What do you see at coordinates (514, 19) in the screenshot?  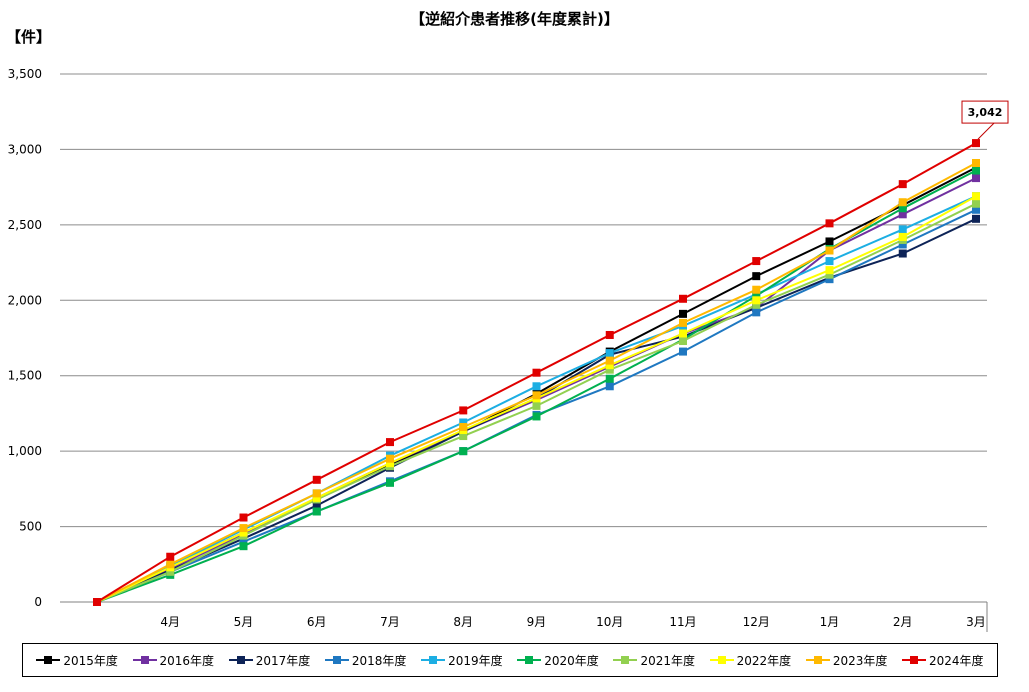 I see `chart-title: 【逆紹介患者推移(年度累計)】` at bounding box center [514, 19].